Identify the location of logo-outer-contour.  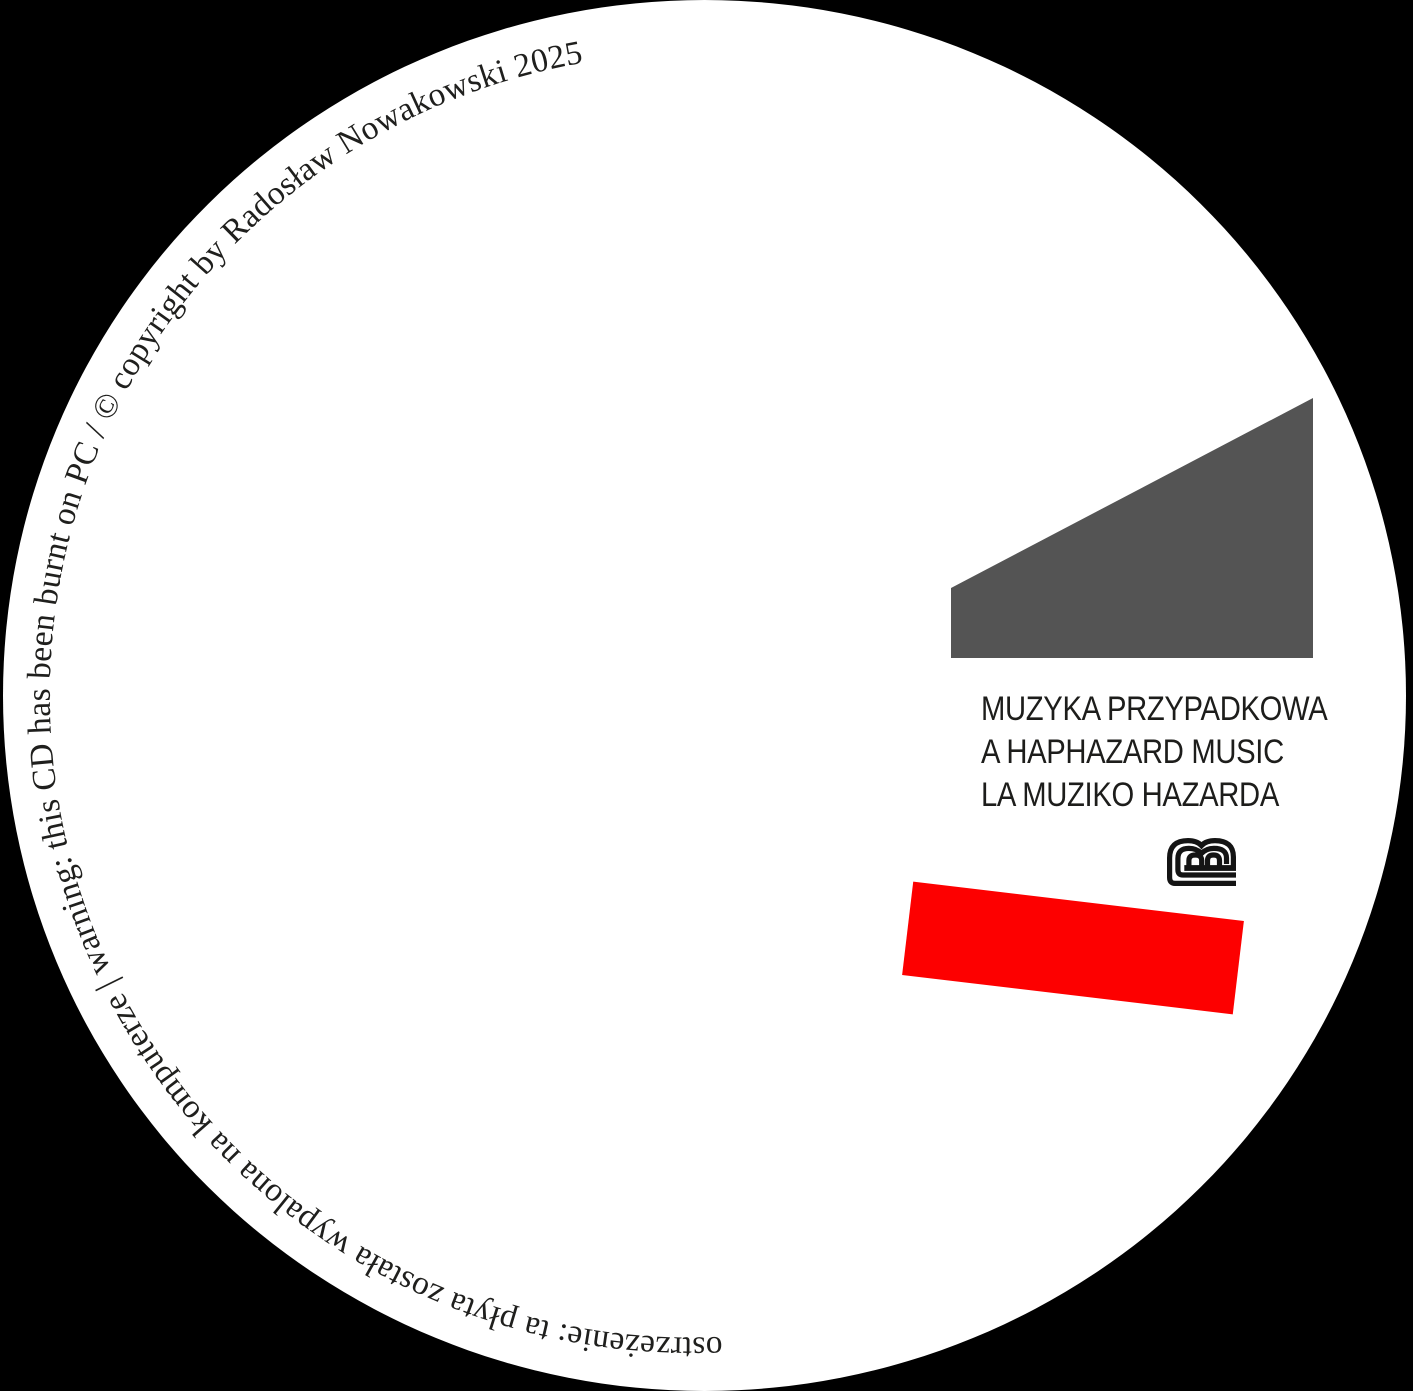
(1201, 861).